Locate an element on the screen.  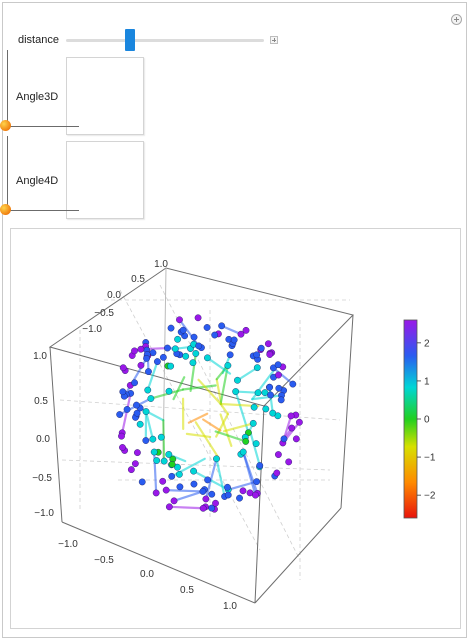
distance-slider-thumb is located at coordinates (130, 40).